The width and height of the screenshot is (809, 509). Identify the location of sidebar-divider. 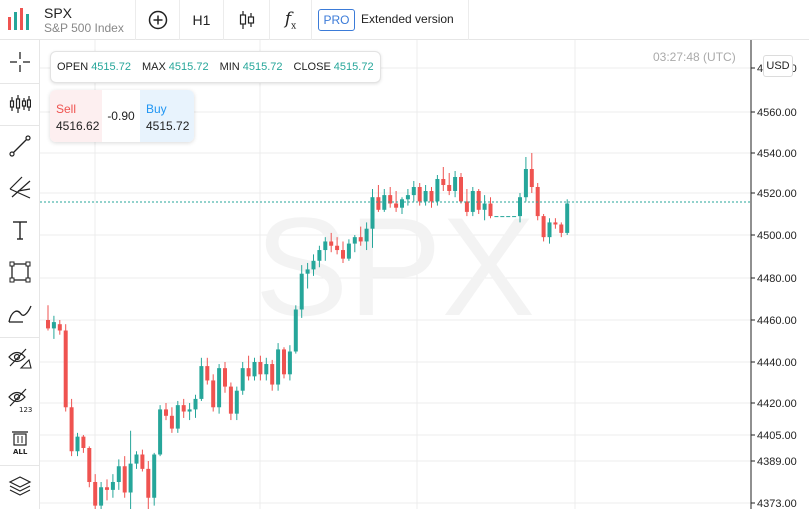
(20, 83).